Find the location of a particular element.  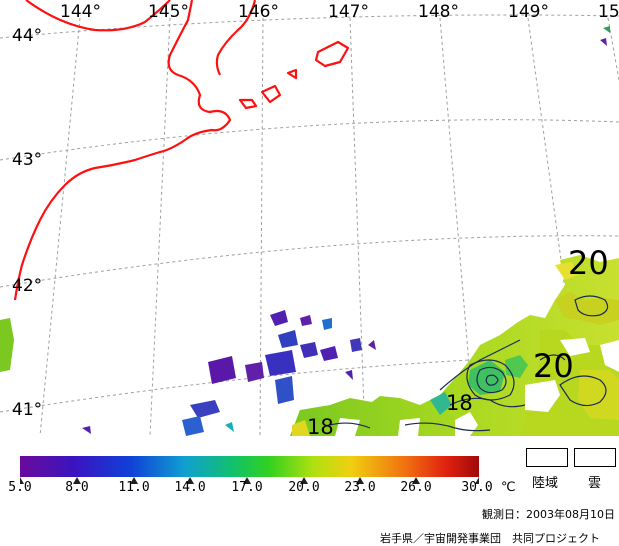

credit-text: 岩手県／宇宙開発事業団 共同プロジェクト is located at coordinates (490, 538).